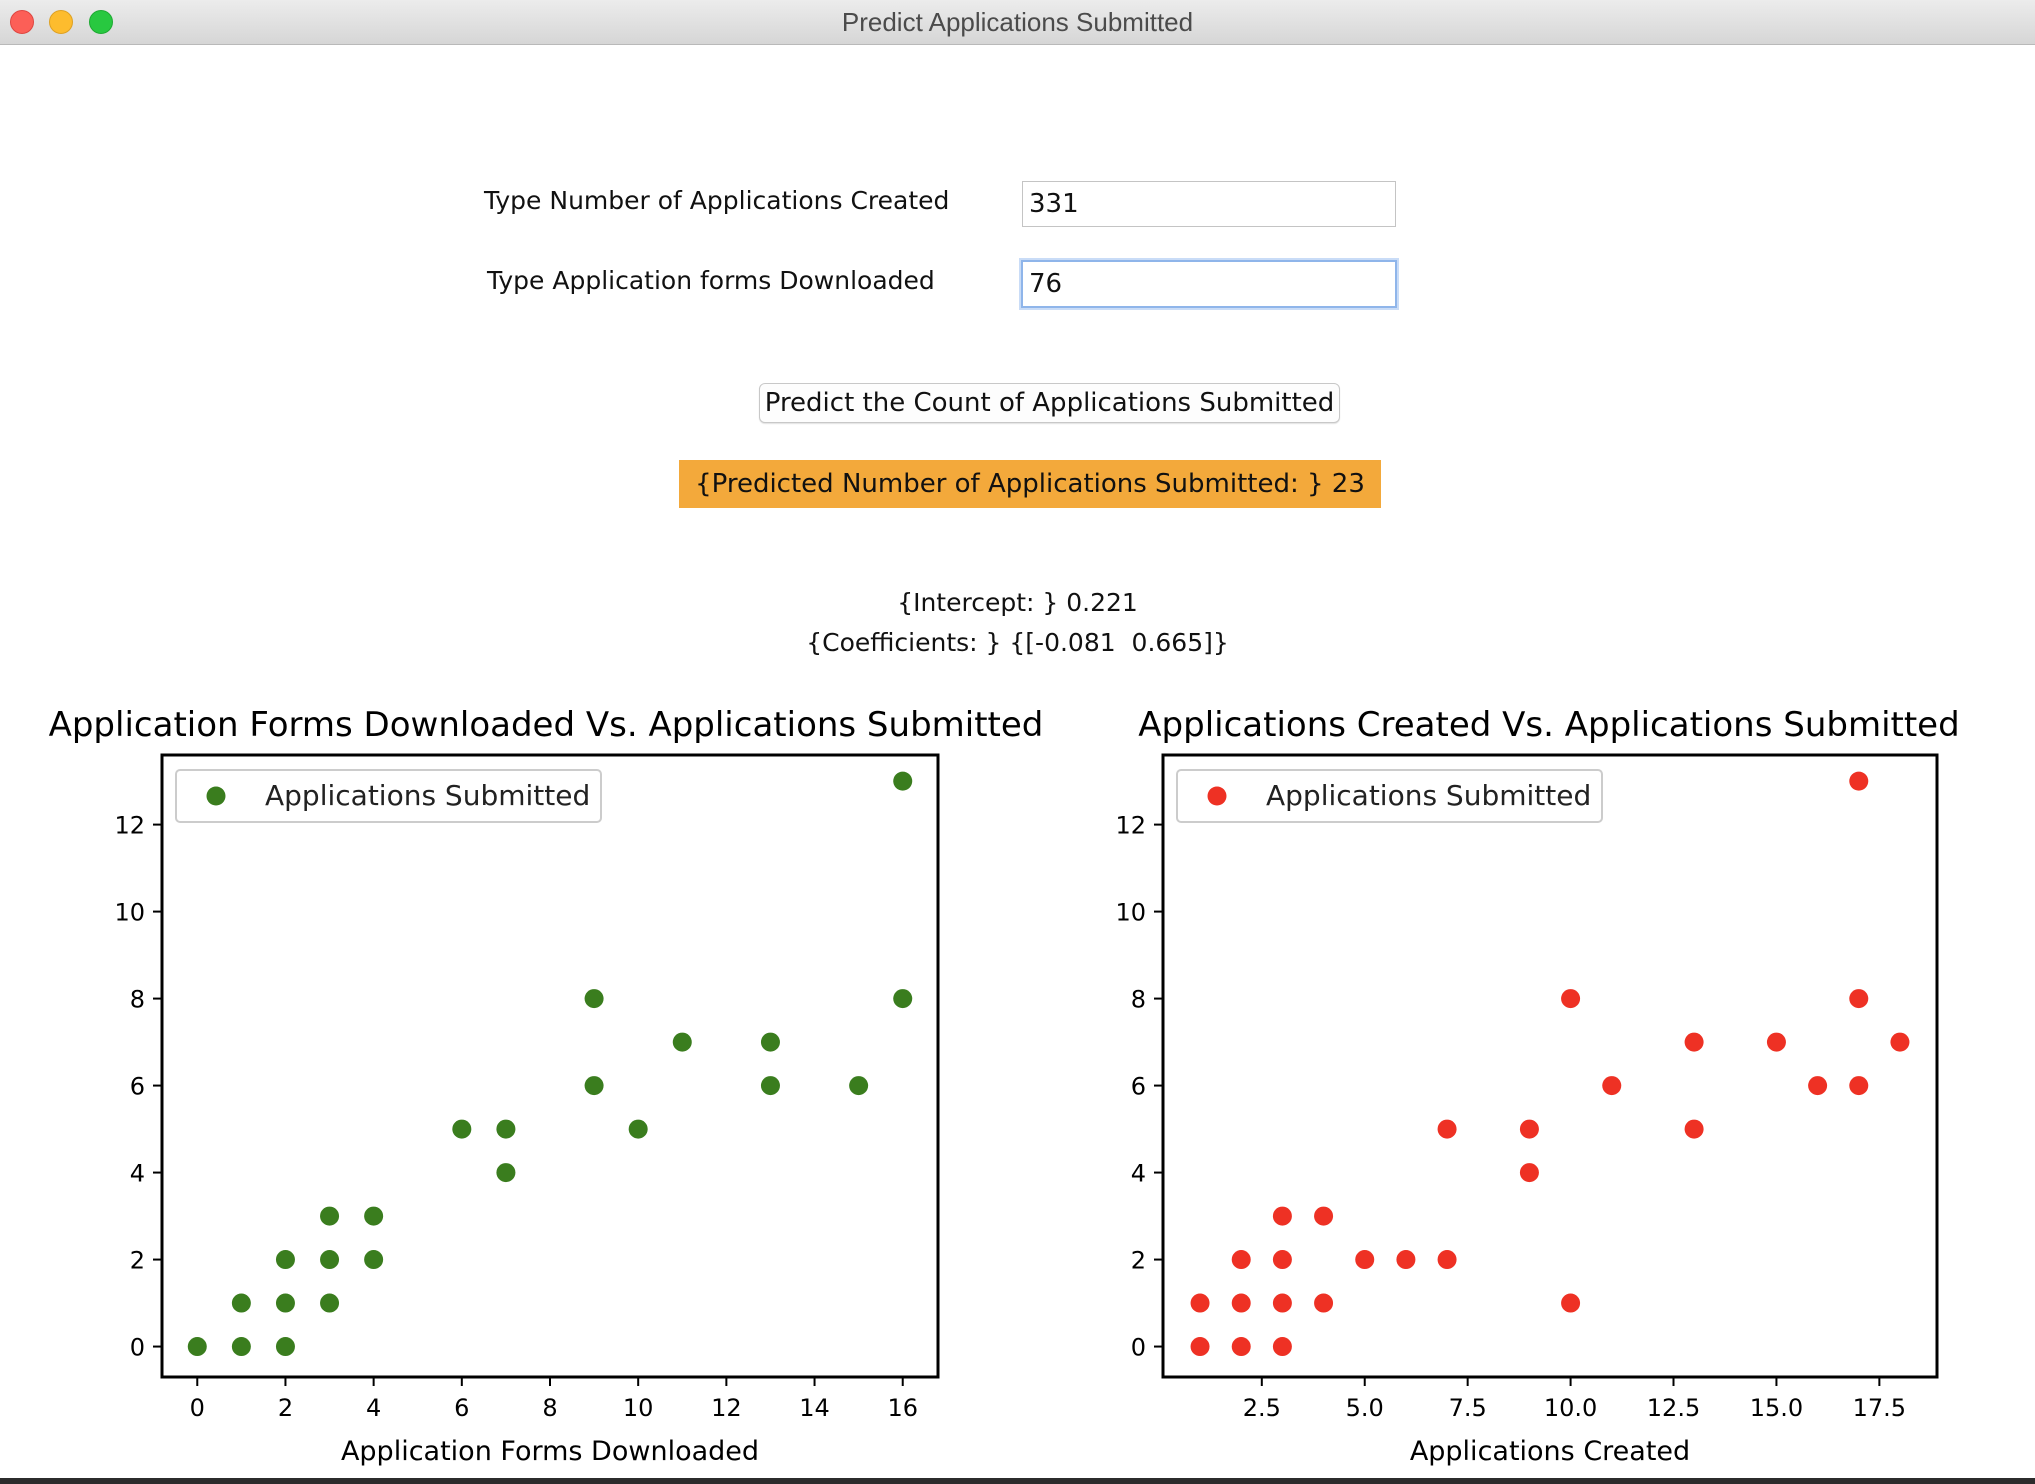 This screenshot has width=2035, height=1484. What do you see at coordinates (1776, 1408) in the screenshot?
I see `x-tick-label: 15.0` at bounding box center [1776, 1408].